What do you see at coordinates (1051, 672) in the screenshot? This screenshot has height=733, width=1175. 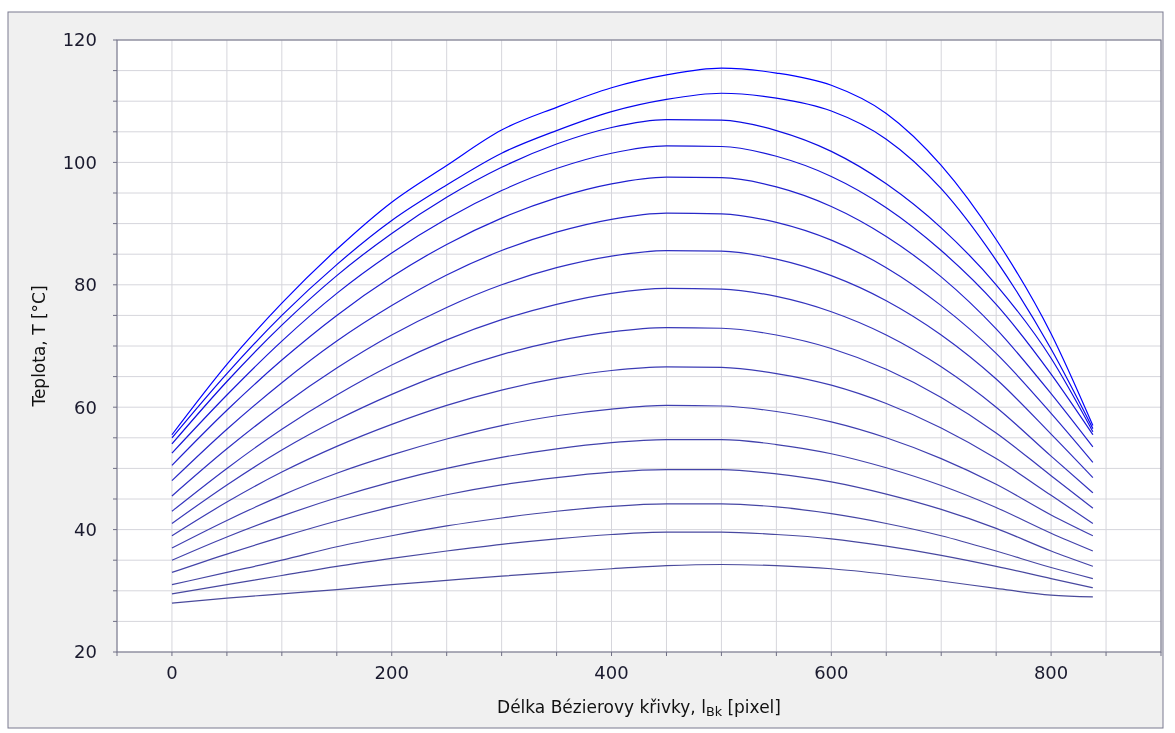 I see `x-tick-label: 800` at bounding box center [1051, 672].